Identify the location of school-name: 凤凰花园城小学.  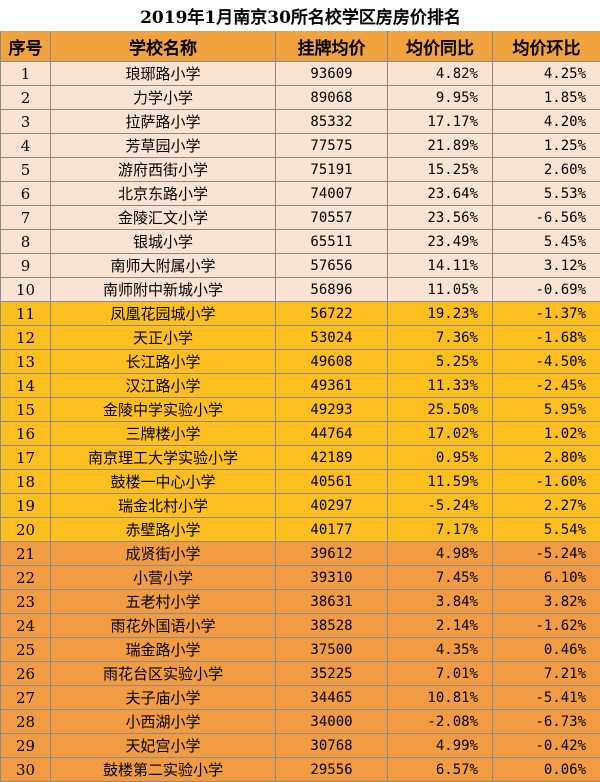
(163, 314).